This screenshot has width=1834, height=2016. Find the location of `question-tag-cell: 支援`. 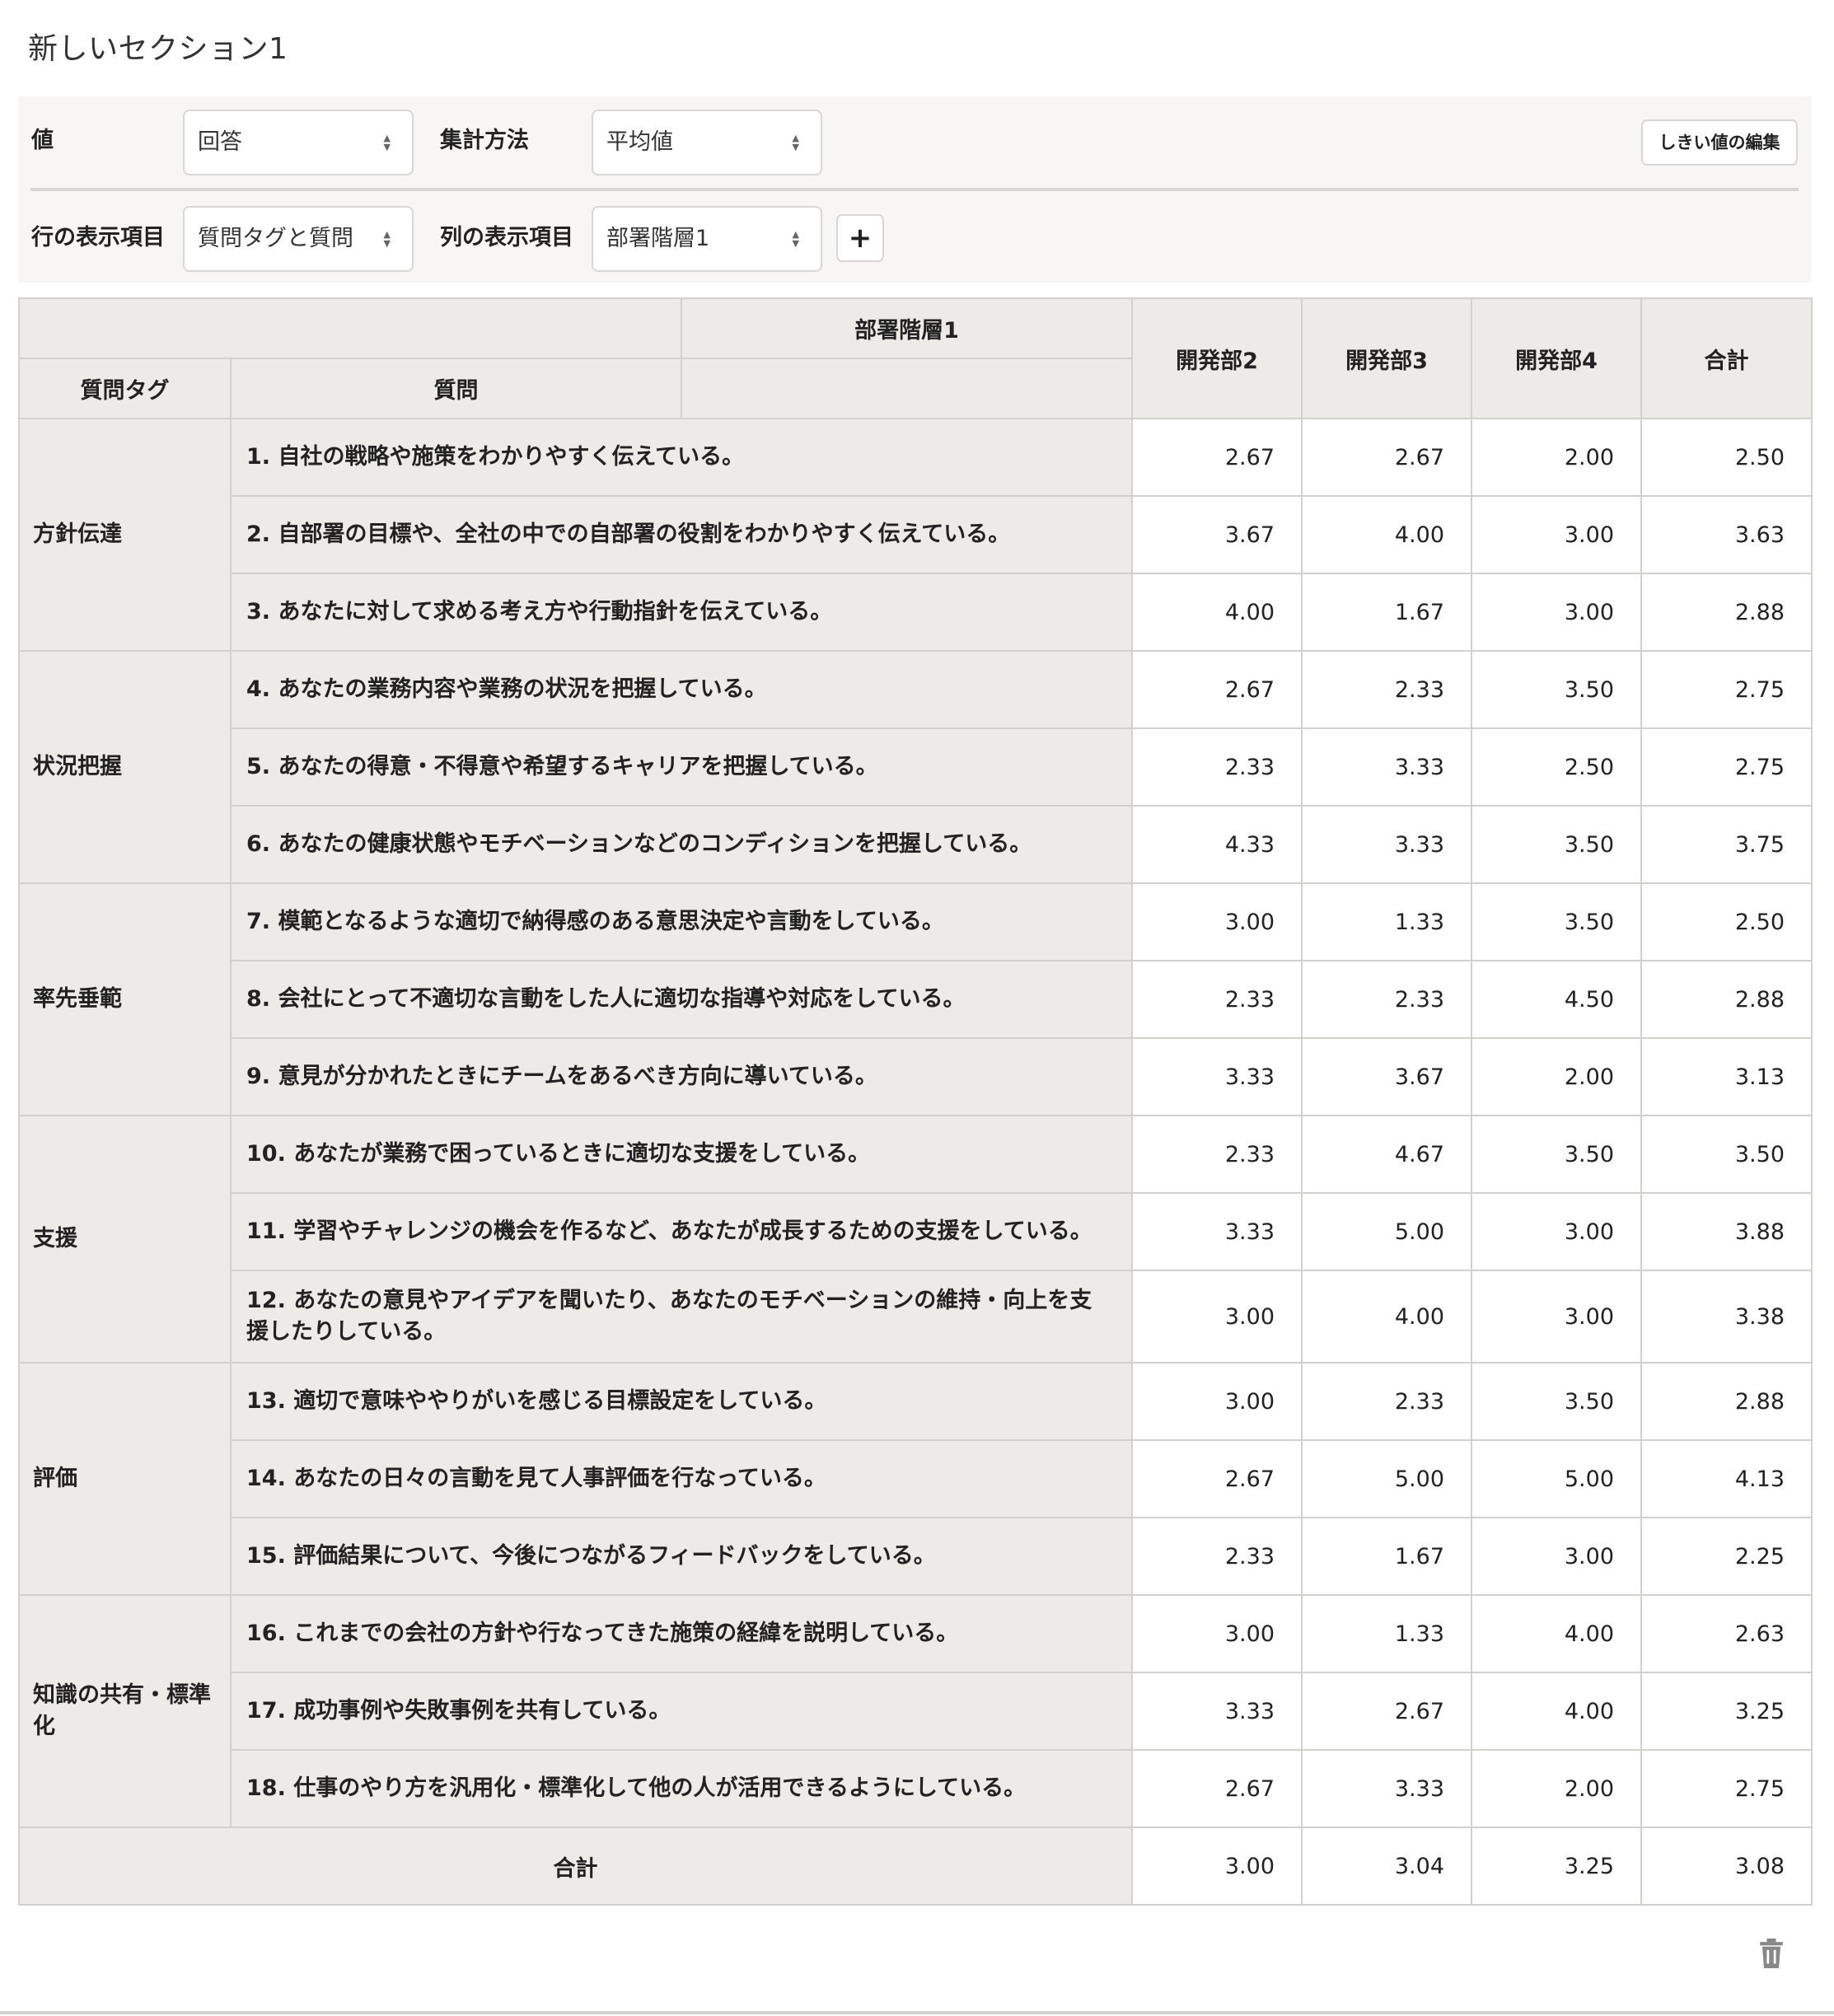

question-tag-cell: 支援 is located at coordinates (125, 1239).